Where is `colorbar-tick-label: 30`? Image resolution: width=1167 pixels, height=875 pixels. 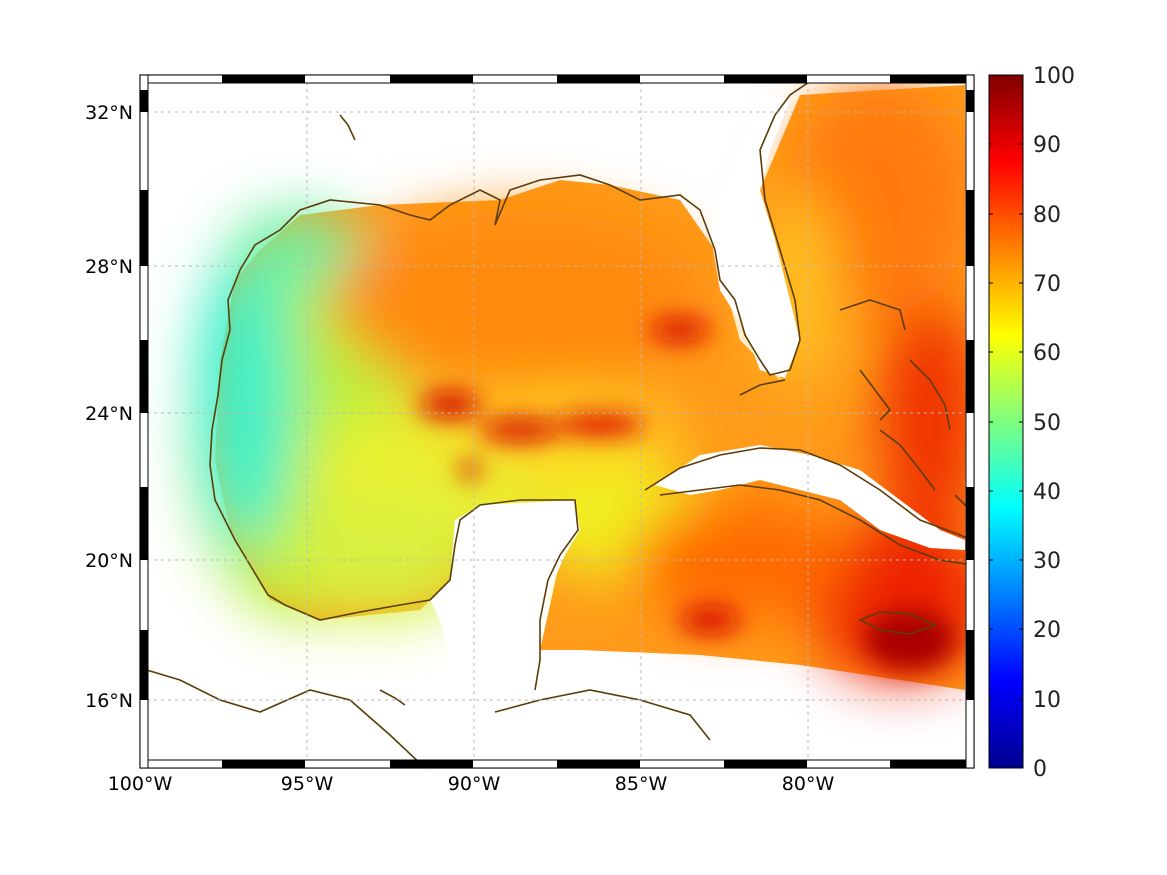
colorbar-tick-label: 30 is located at coordinates (1047, 561).